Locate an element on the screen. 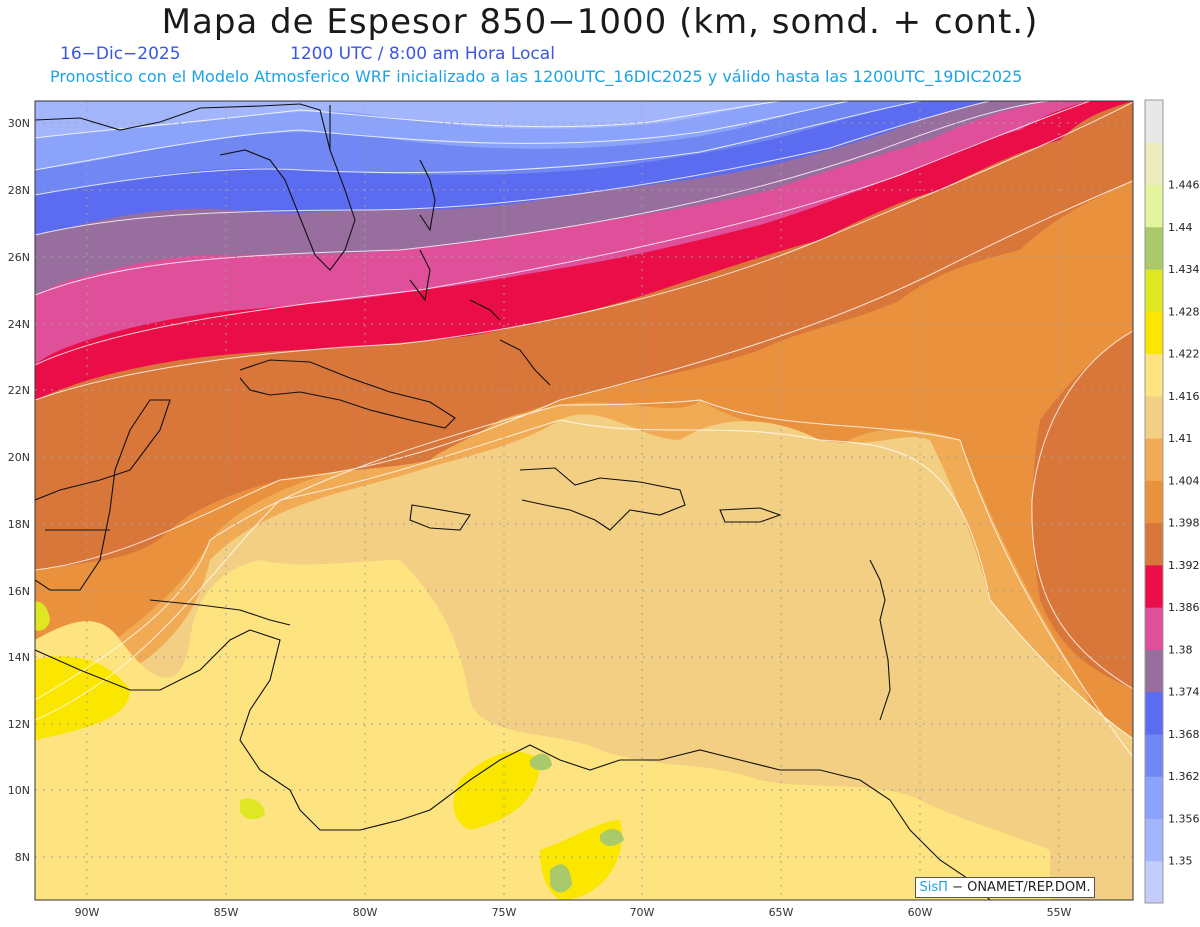 Image resolution: width=1200 pixels, height=927 pixels. colorbar-label: 1.35 is located at coordinates (1180, 861).